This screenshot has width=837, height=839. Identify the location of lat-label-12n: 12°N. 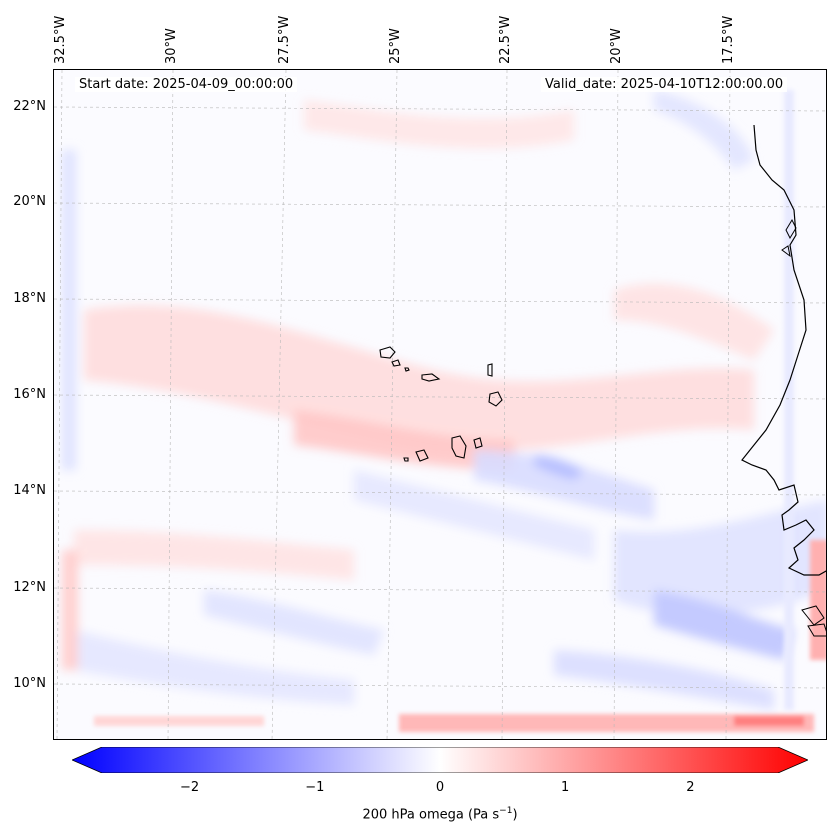
(29, 587).